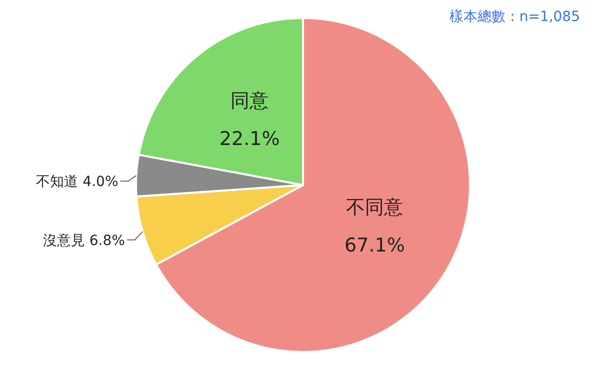 The width and height of the screenshot is (600, 373). What do you see at coordinates (57, 182) in the screenshot?
I see `slice-label: 不知道` at bounding box center [57, 182].